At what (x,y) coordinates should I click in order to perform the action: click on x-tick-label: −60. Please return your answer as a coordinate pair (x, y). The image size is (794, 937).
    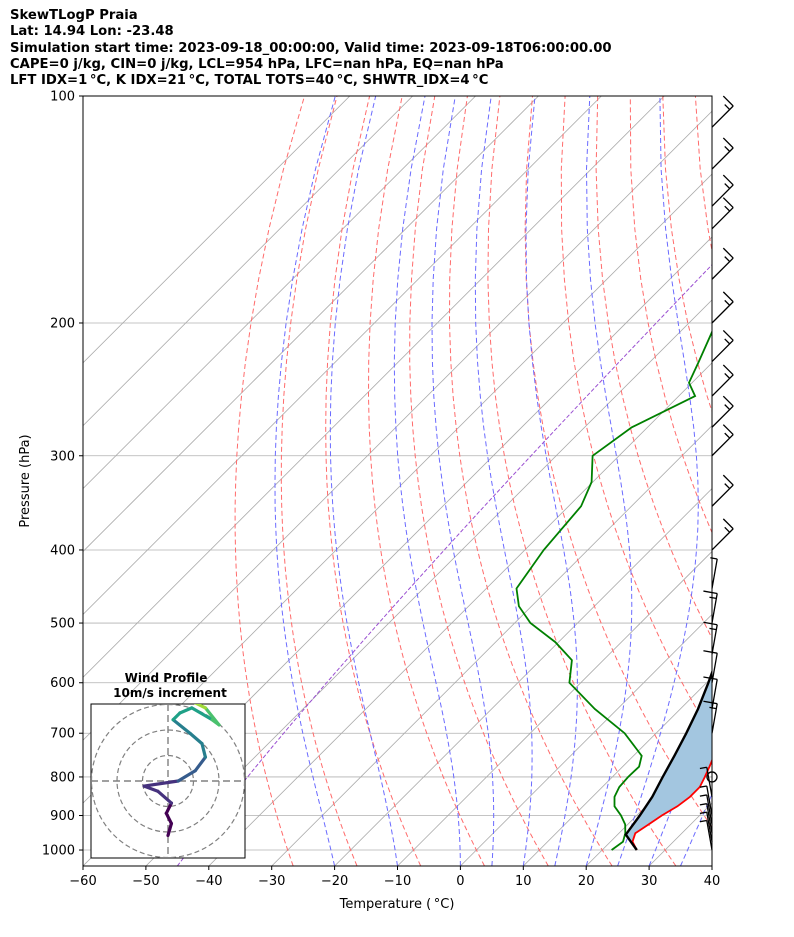
    Looking at the image, I should click on (82, 881).